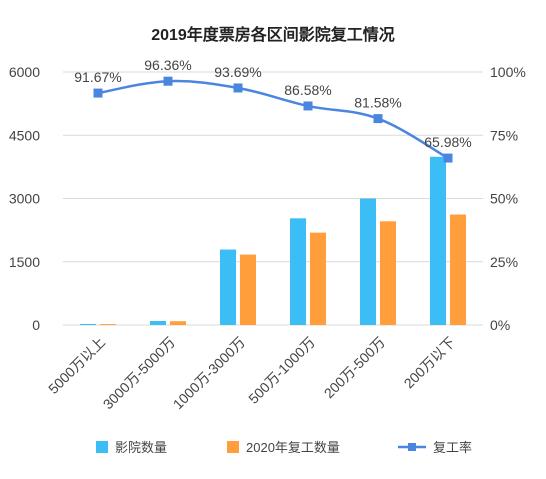  I want to click on y-right-tick-label: 25%, so click(504, 262).